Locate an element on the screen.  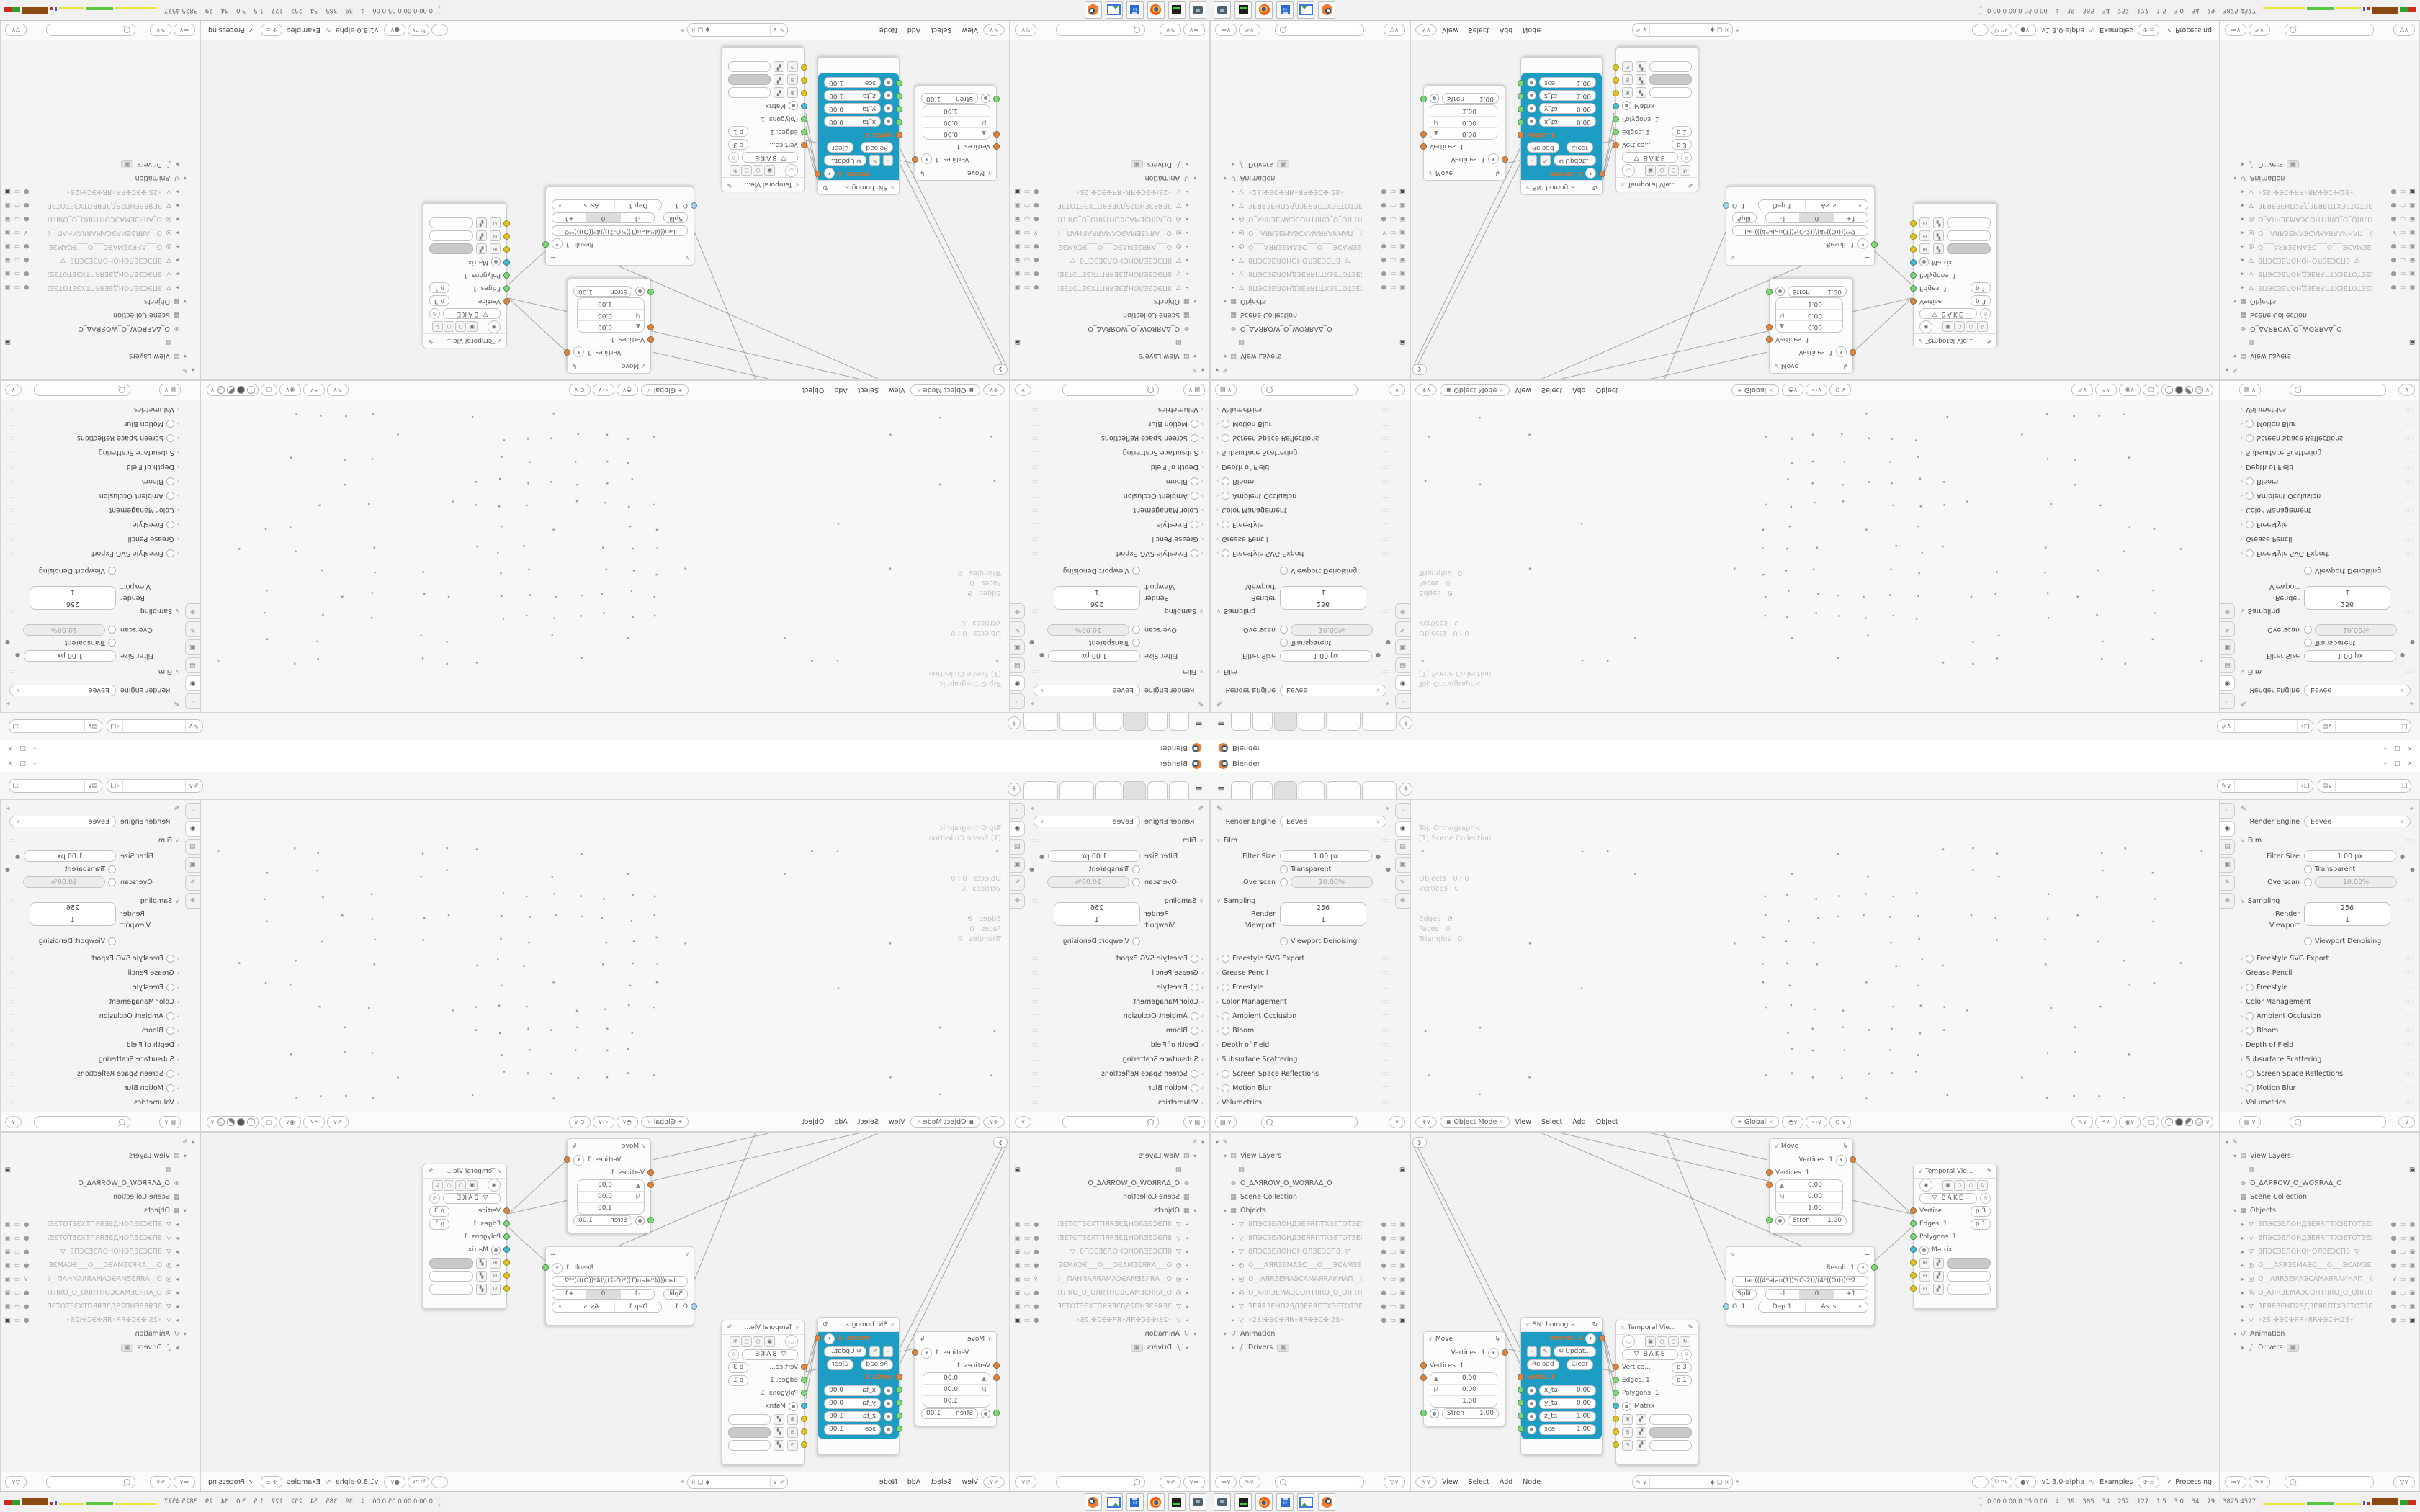
annotate-tool-button: ✎∨ is located at coordinates (337, 390).